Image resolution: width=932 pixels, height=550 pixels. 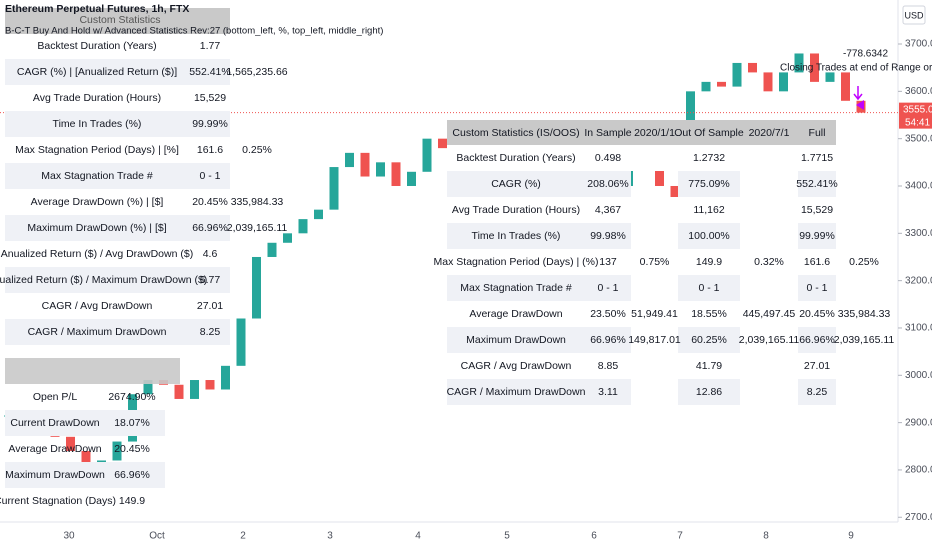 I want to click on currency: USD, so click(x=914, y=15).